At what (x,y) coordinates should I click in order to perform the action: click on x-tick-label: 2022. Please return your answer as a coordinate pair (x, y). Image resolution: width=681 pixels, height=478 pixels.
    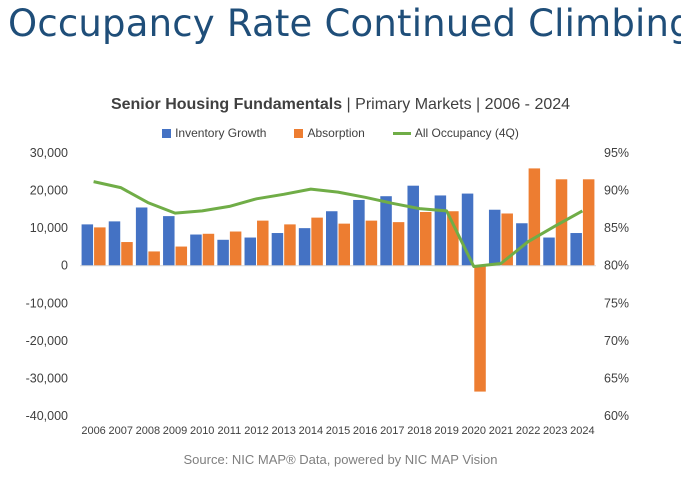
    Looking at the image, I should click on (528, 431).